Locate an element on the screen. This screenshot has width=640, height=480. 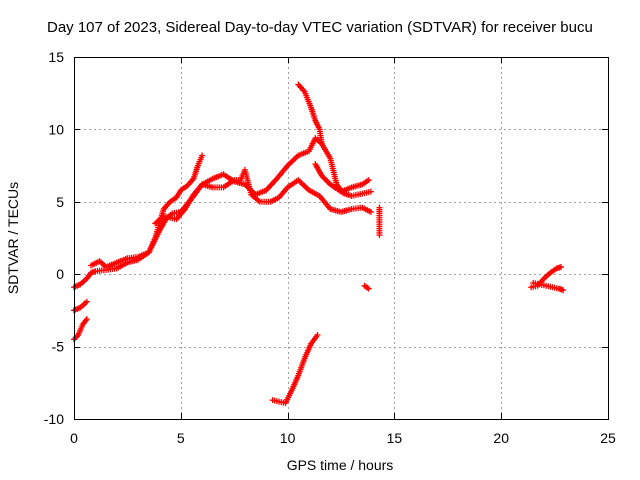
x-tick-labels: 0 5 10 15 20 25 is located at coordinates (343, 438).